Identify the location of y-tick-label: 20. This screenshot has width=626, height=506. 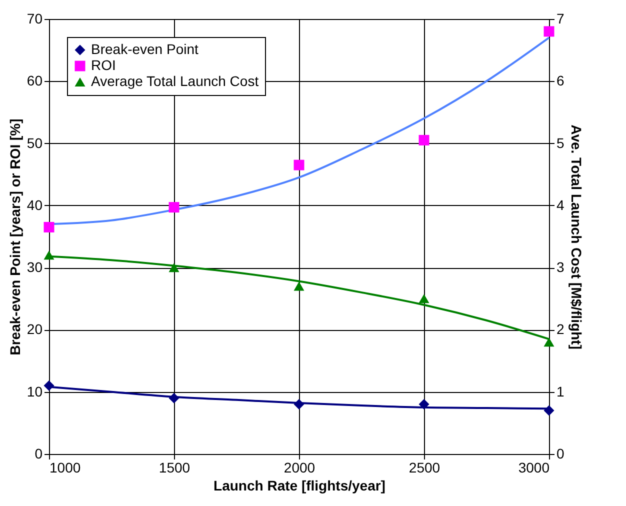
(34, 329).